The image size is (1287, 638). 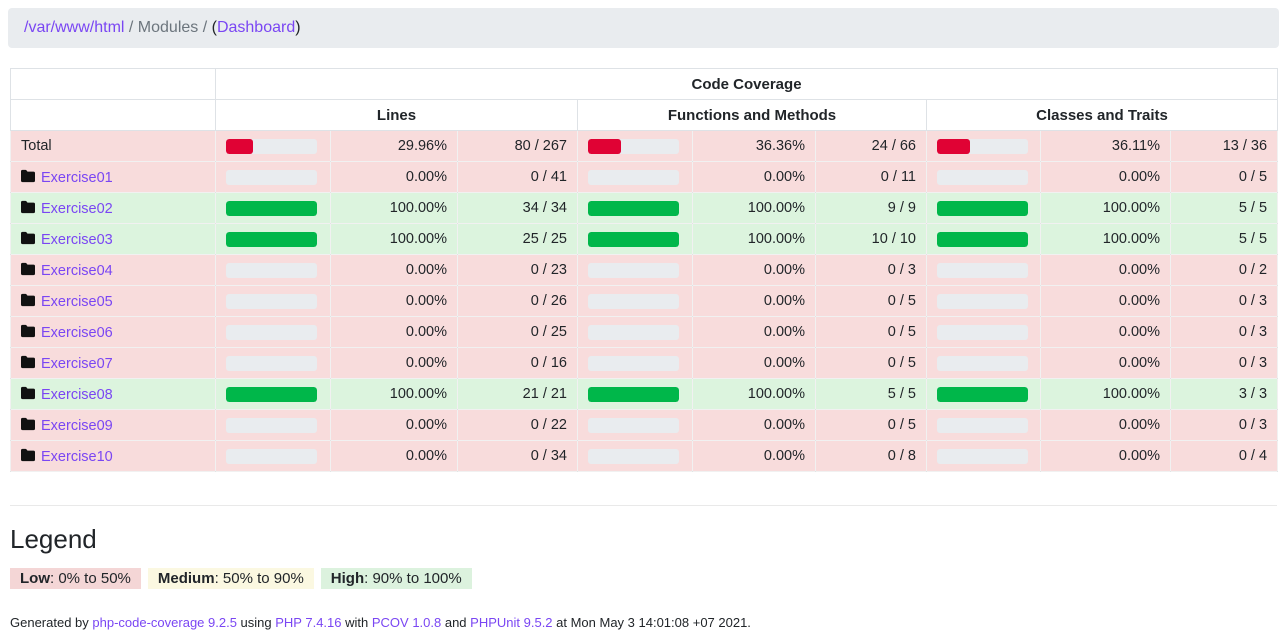 What do you see at coordinates (871, 177) in the screenshot?
I see `coverage-ratio: 0 / 11` at bounding box center [871, 177].